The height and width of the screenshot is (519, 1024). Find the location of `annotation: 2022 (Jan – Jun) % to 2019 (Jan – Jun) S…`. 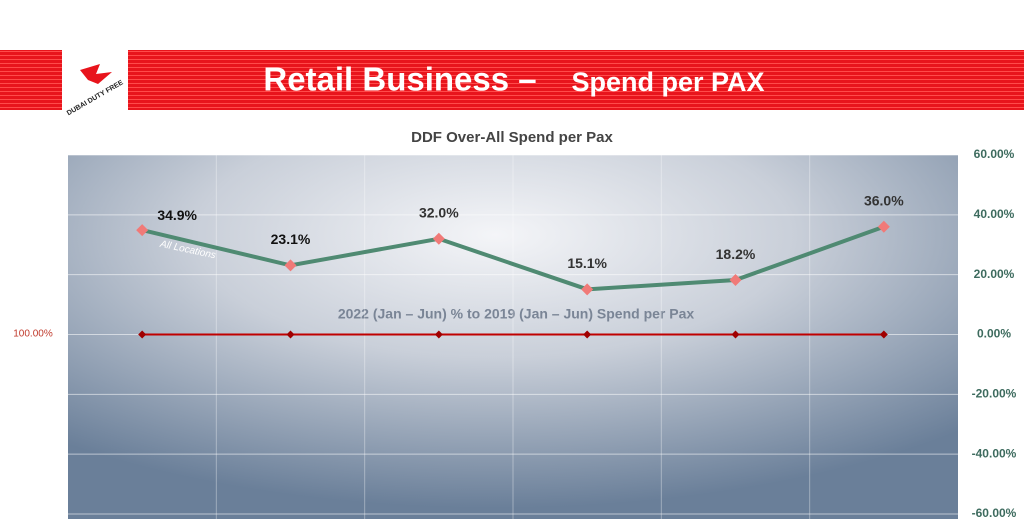

annotation: 2022 (Jan – Jun) % to 2019 (Jan – Jun) S… is located at coordinates (516, 314).